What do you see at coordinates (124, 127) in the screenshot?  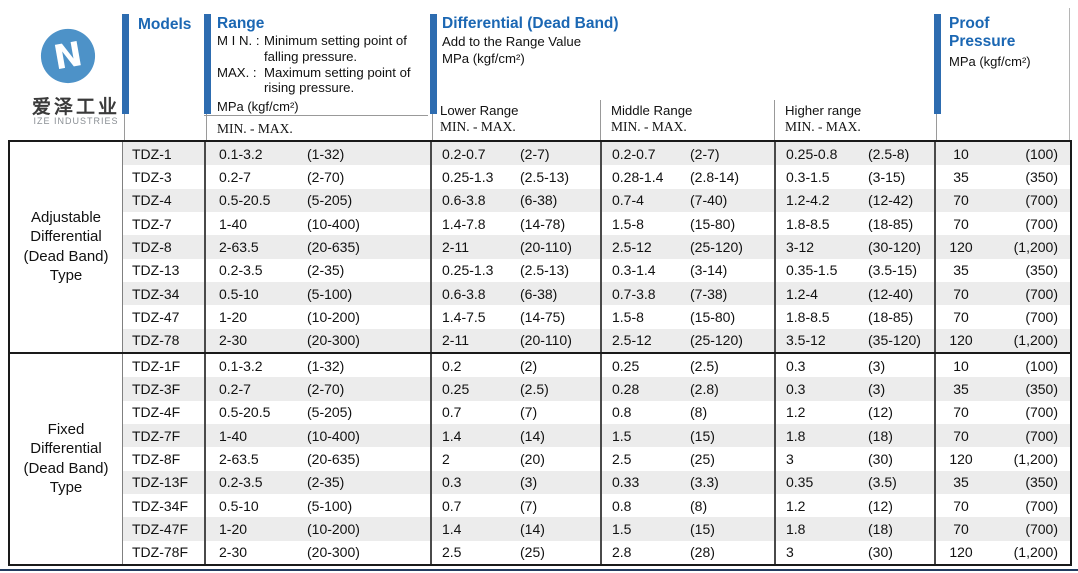 I see `column-divider` at bounding box center [124, 127].